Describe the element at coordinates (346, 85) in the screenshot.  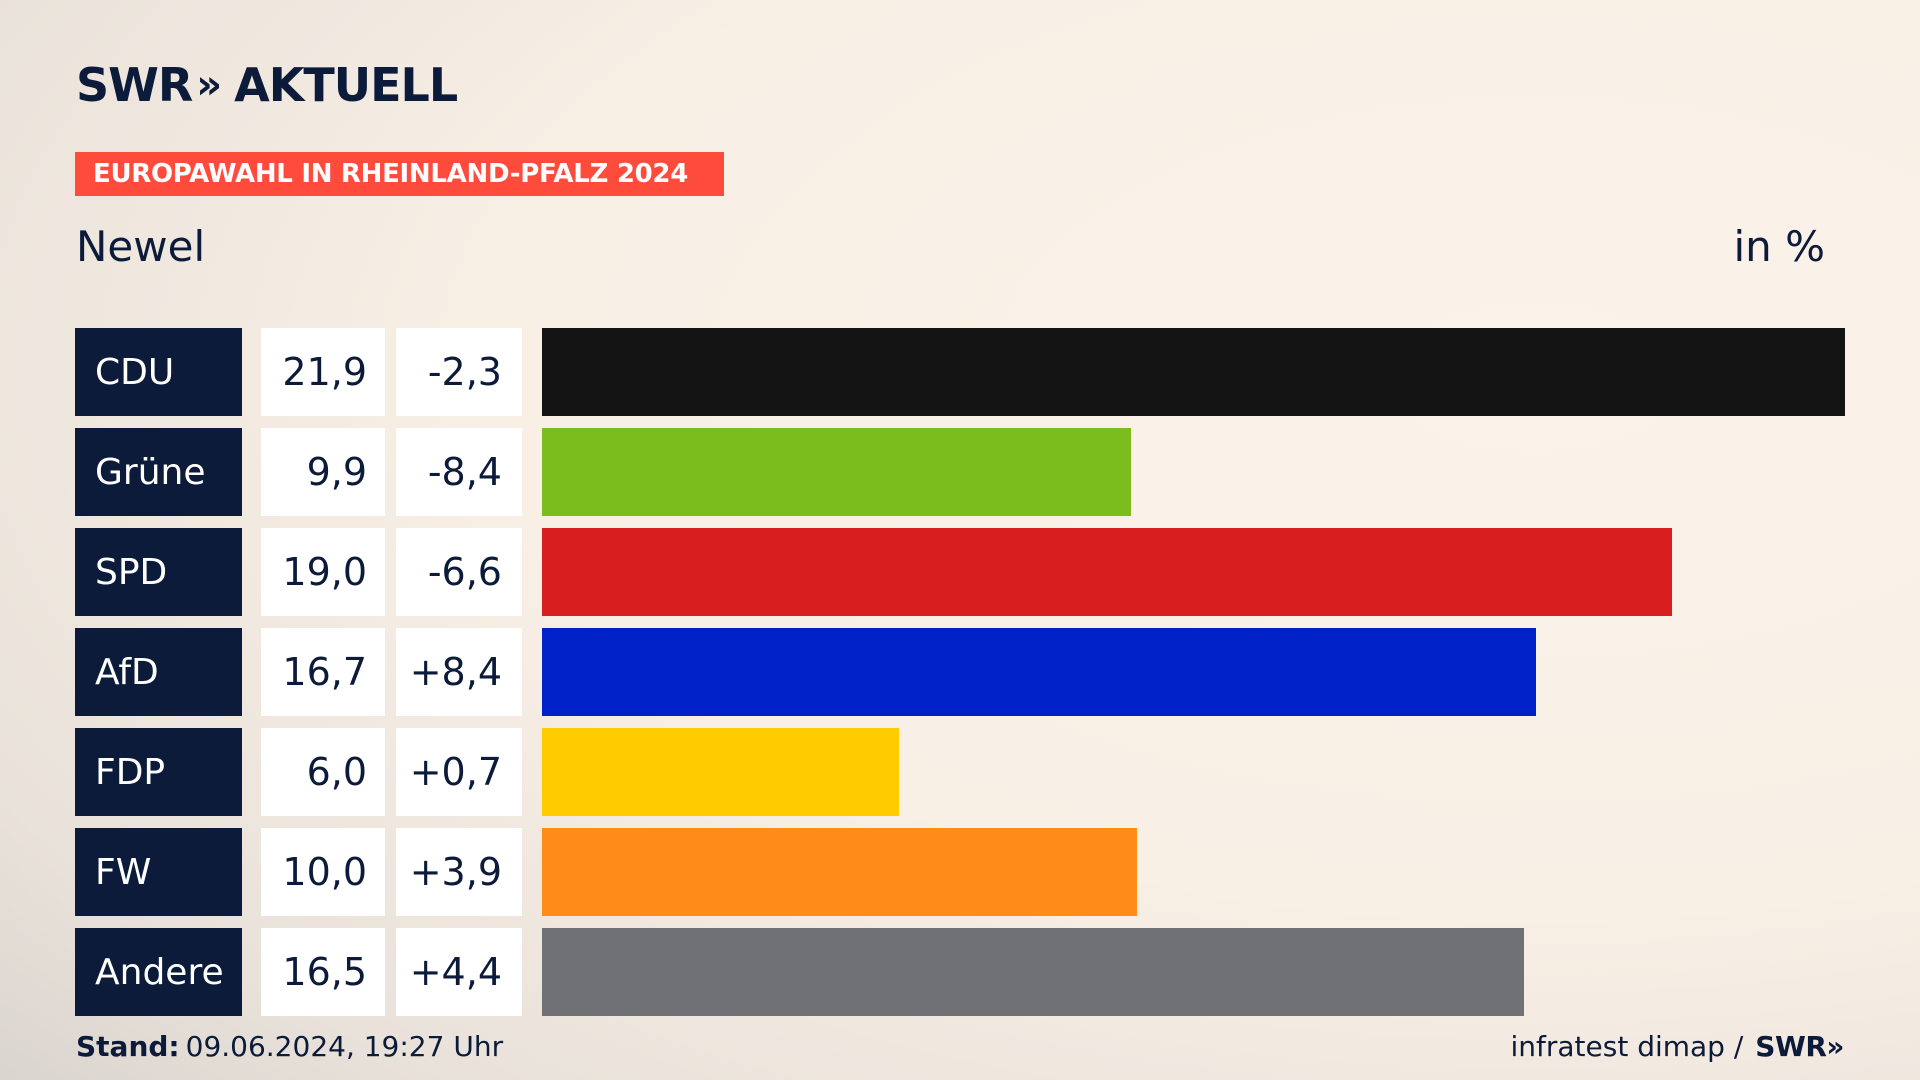
I see `logo-aktuell: AKTUELL` at that location.